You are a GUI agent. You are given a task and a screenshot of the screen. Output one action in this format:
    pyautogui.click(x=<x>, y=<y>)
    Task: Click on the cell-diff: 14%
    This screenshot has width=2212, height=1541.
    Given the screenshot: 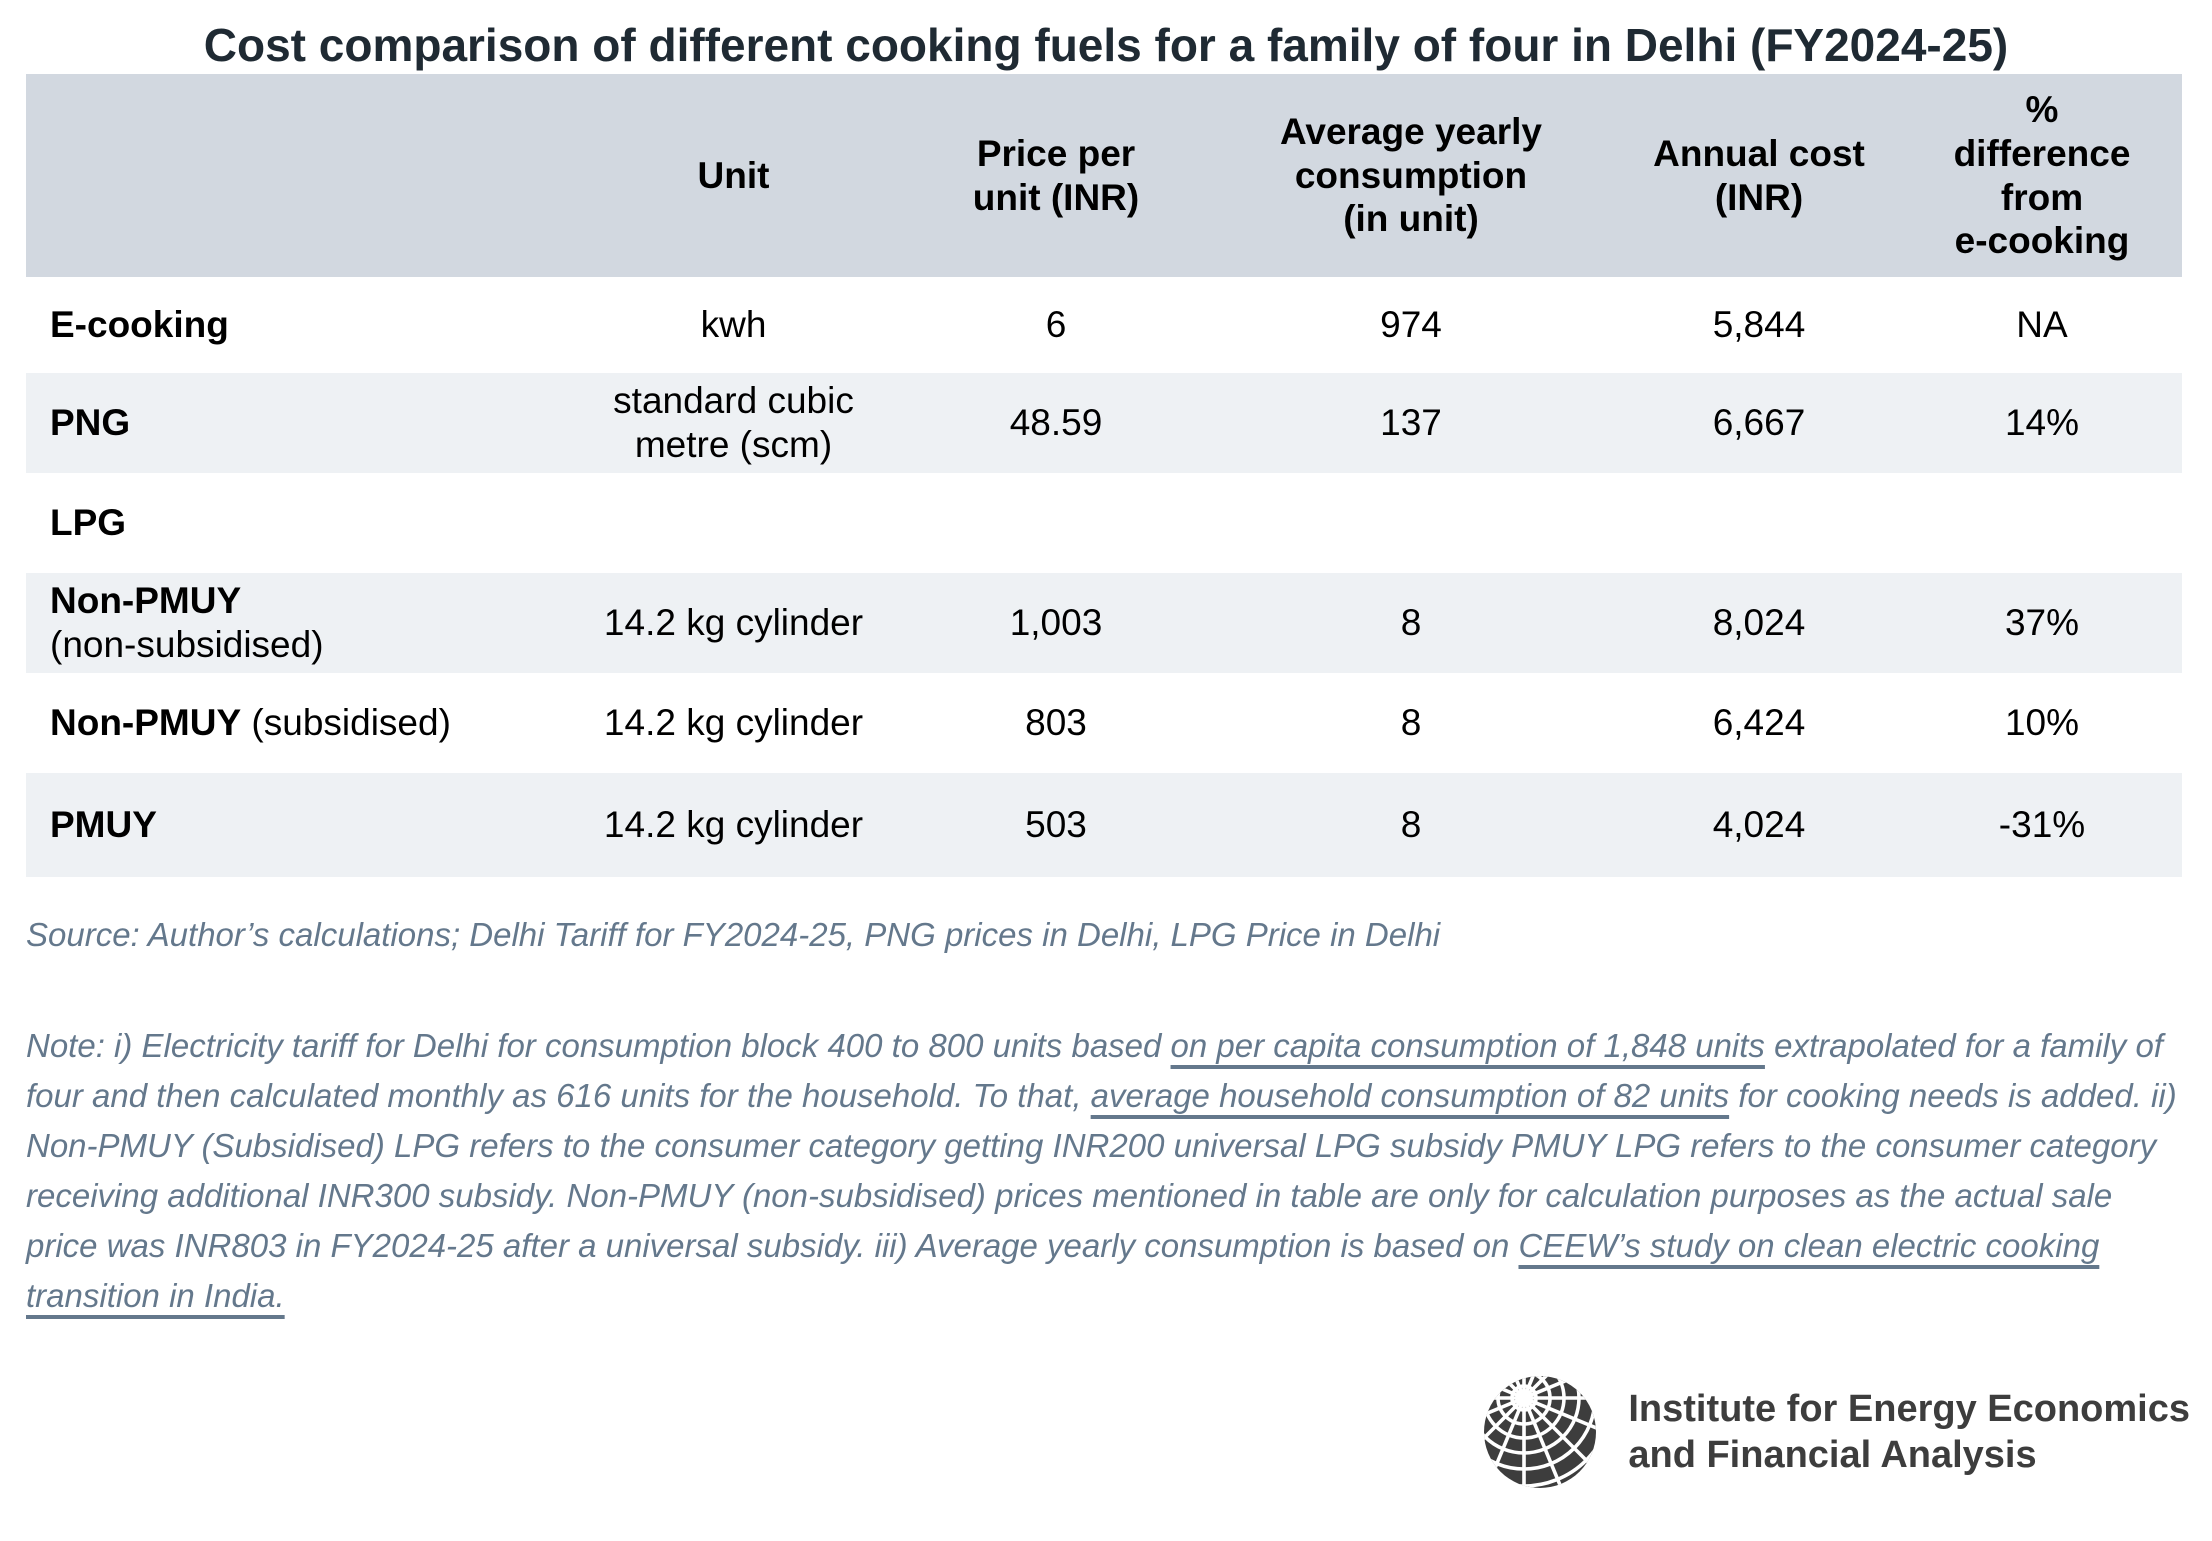 What is the action you would take?
    pyautogui.click(x=2042, y=423)
    